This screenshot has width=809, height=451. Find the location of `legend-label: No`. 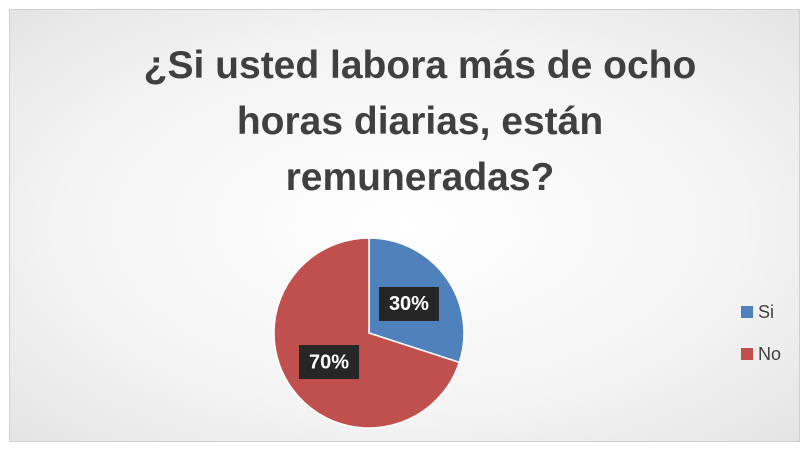

legend-label: No is located at coordinates (769, 354).